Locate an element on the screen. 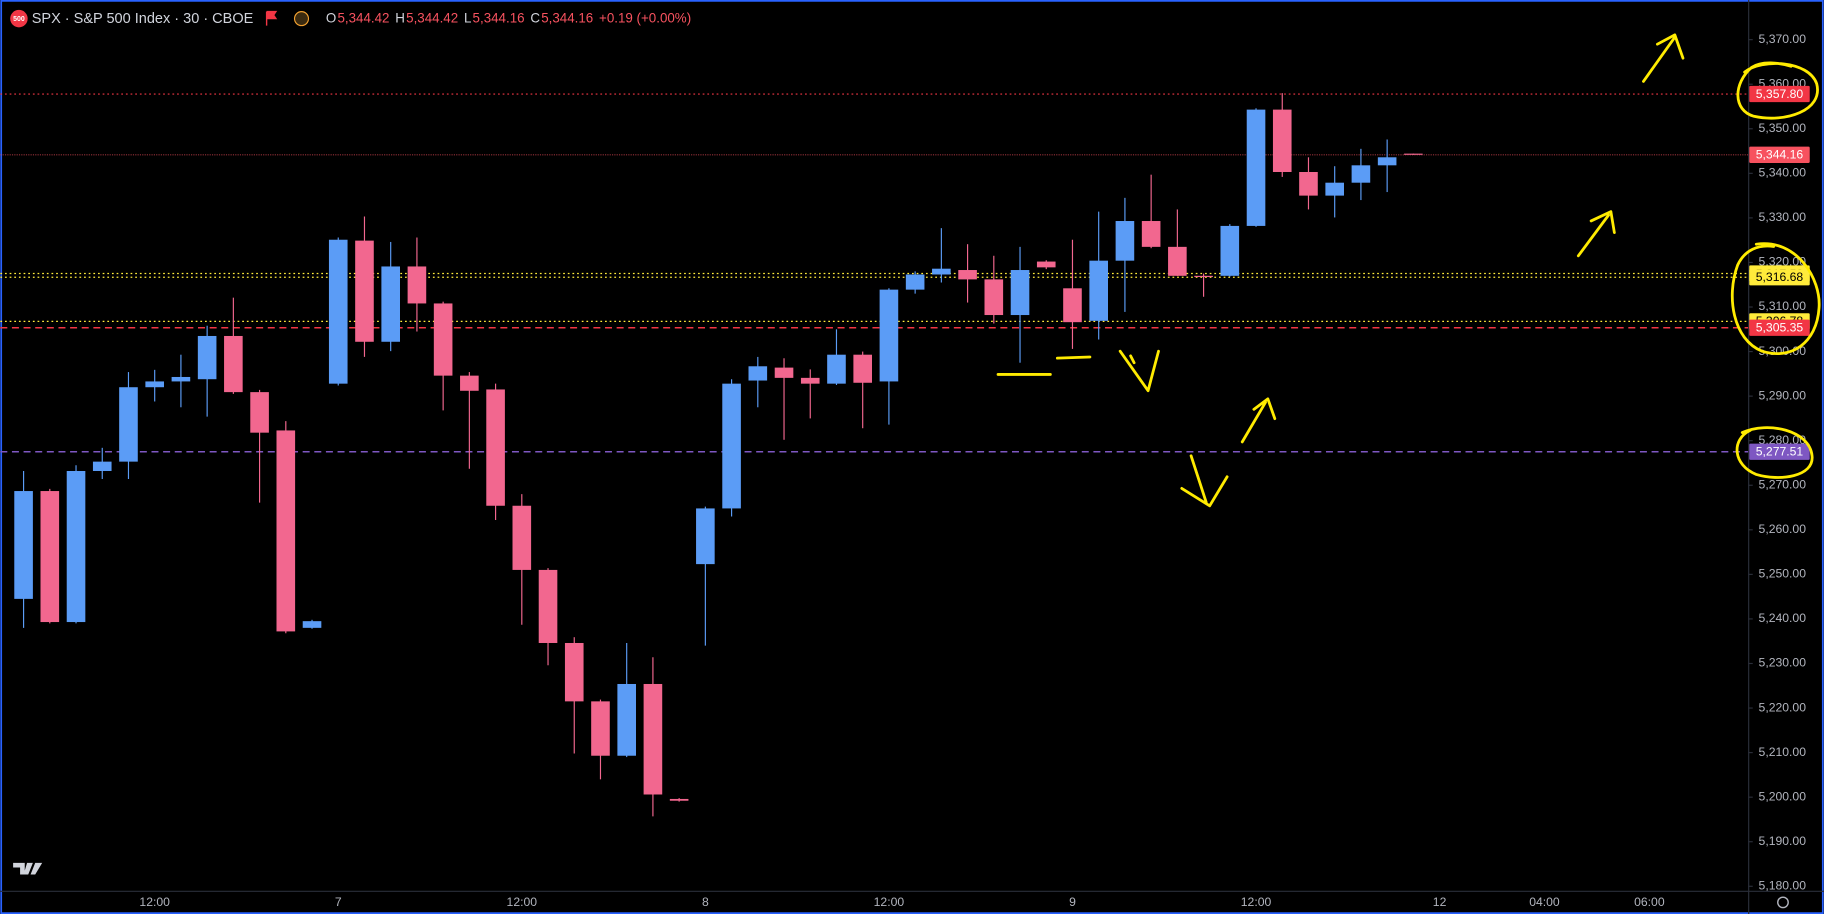  y-tick-label: 5,290.00 is located at coordinates (1783, 395).